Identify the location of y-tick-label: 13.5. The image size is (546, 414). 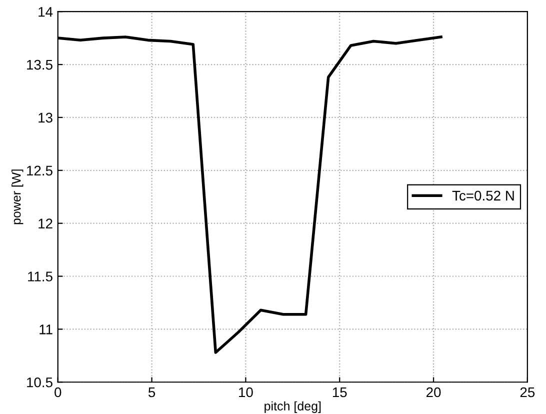
(39, 65).